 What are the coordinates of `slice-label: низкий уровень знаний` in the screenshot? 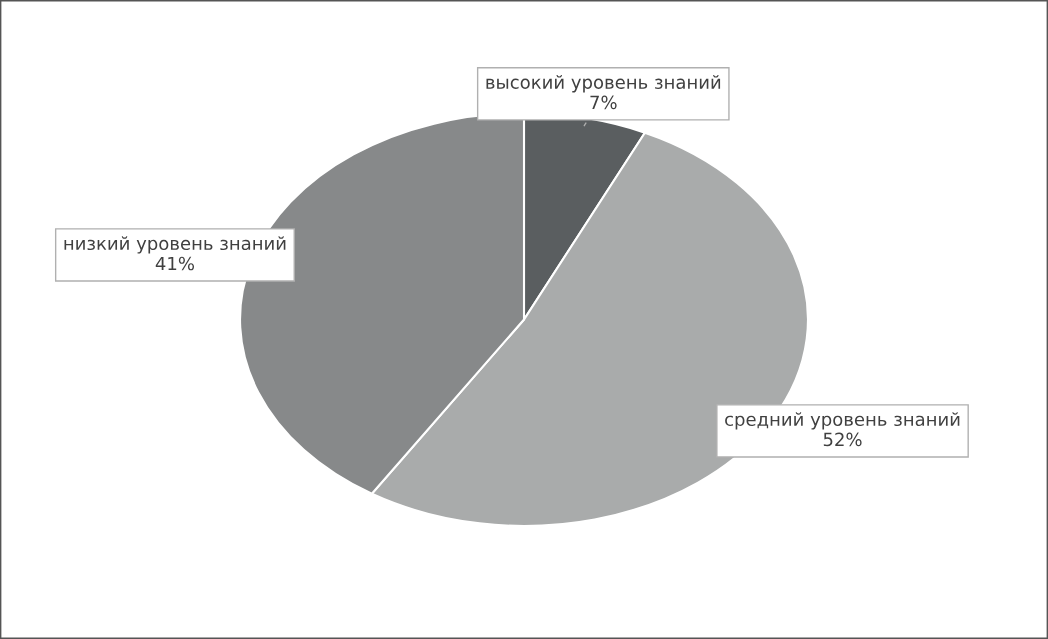 It's located at (175, 245).